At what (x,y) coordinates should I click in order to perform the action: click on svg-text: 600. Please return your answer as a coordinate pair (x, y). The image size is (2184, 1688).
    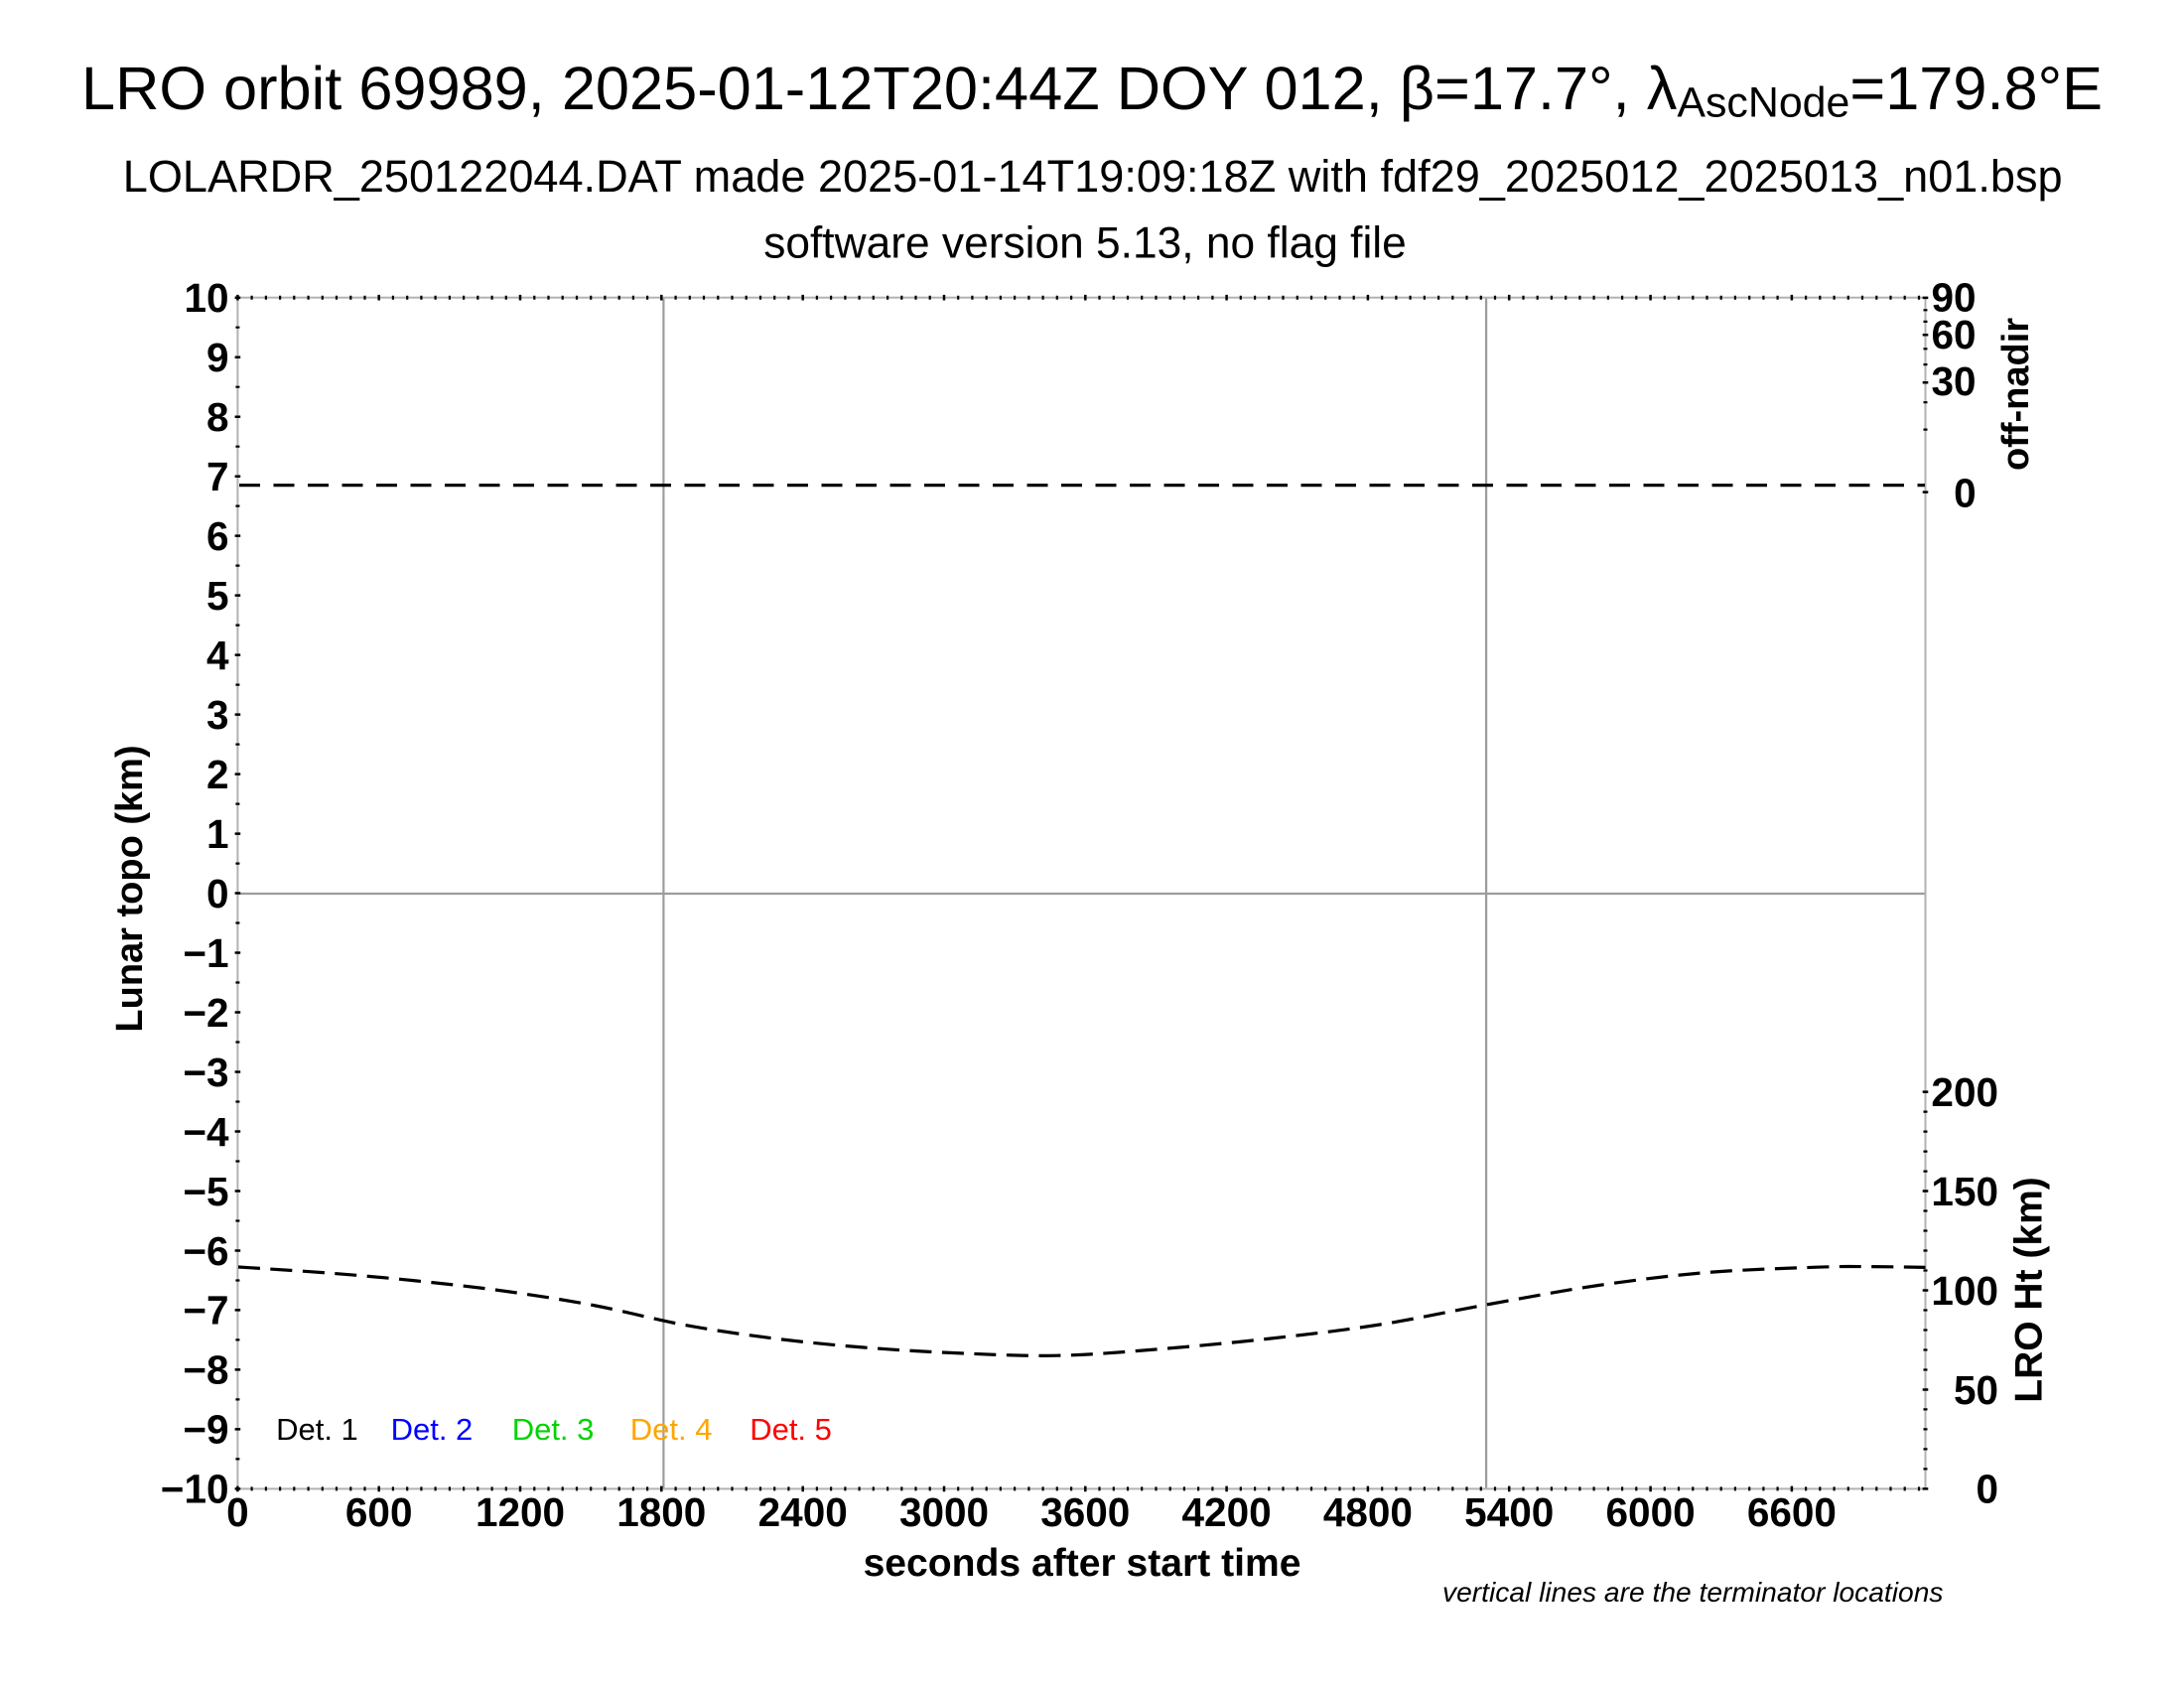
    Looking at the image, I should click on (379, 1512).